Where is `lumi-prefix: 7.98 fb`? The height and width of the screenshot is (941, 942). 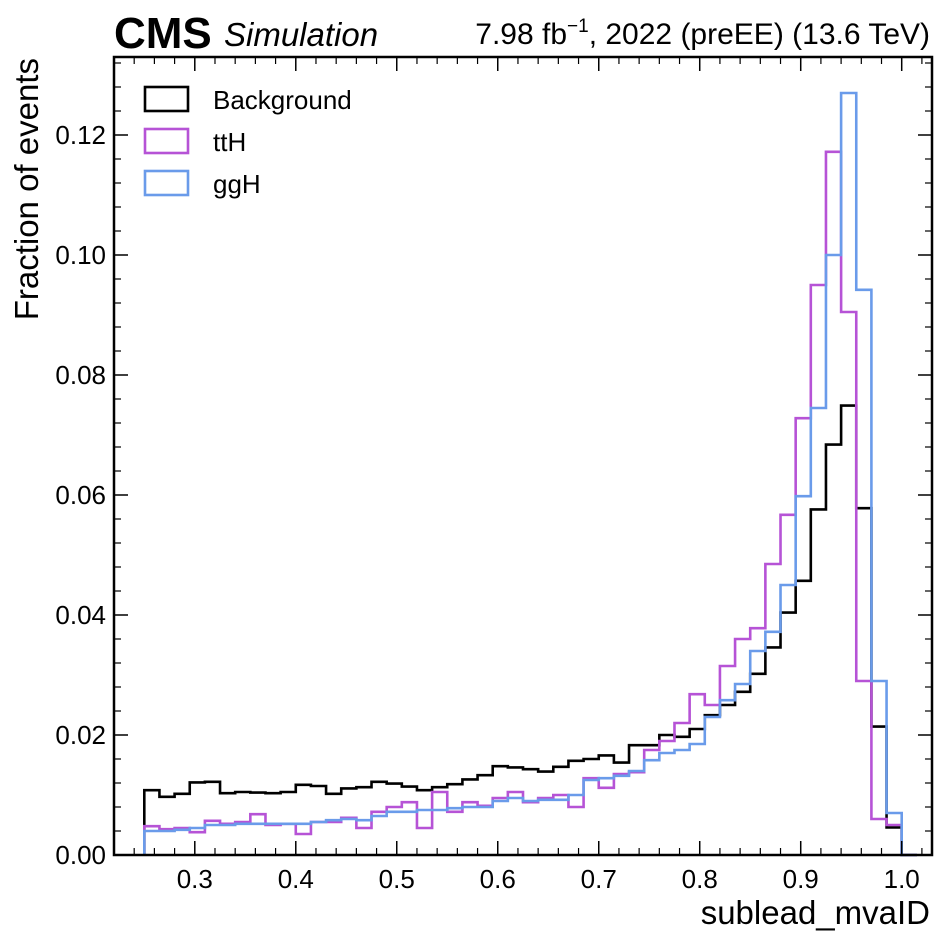 lumi-prefix: 7.98 fb is located at coordinates (521, 34).